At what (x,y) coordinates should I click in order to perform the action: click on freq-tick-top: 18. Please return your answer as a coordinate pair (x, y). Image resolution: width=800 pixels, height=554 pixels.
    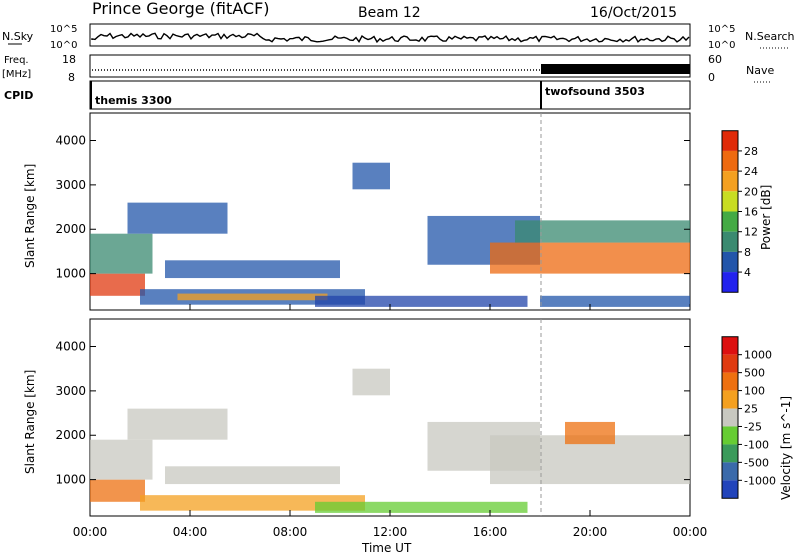
    Looking at the image, I should click on (69, 59).